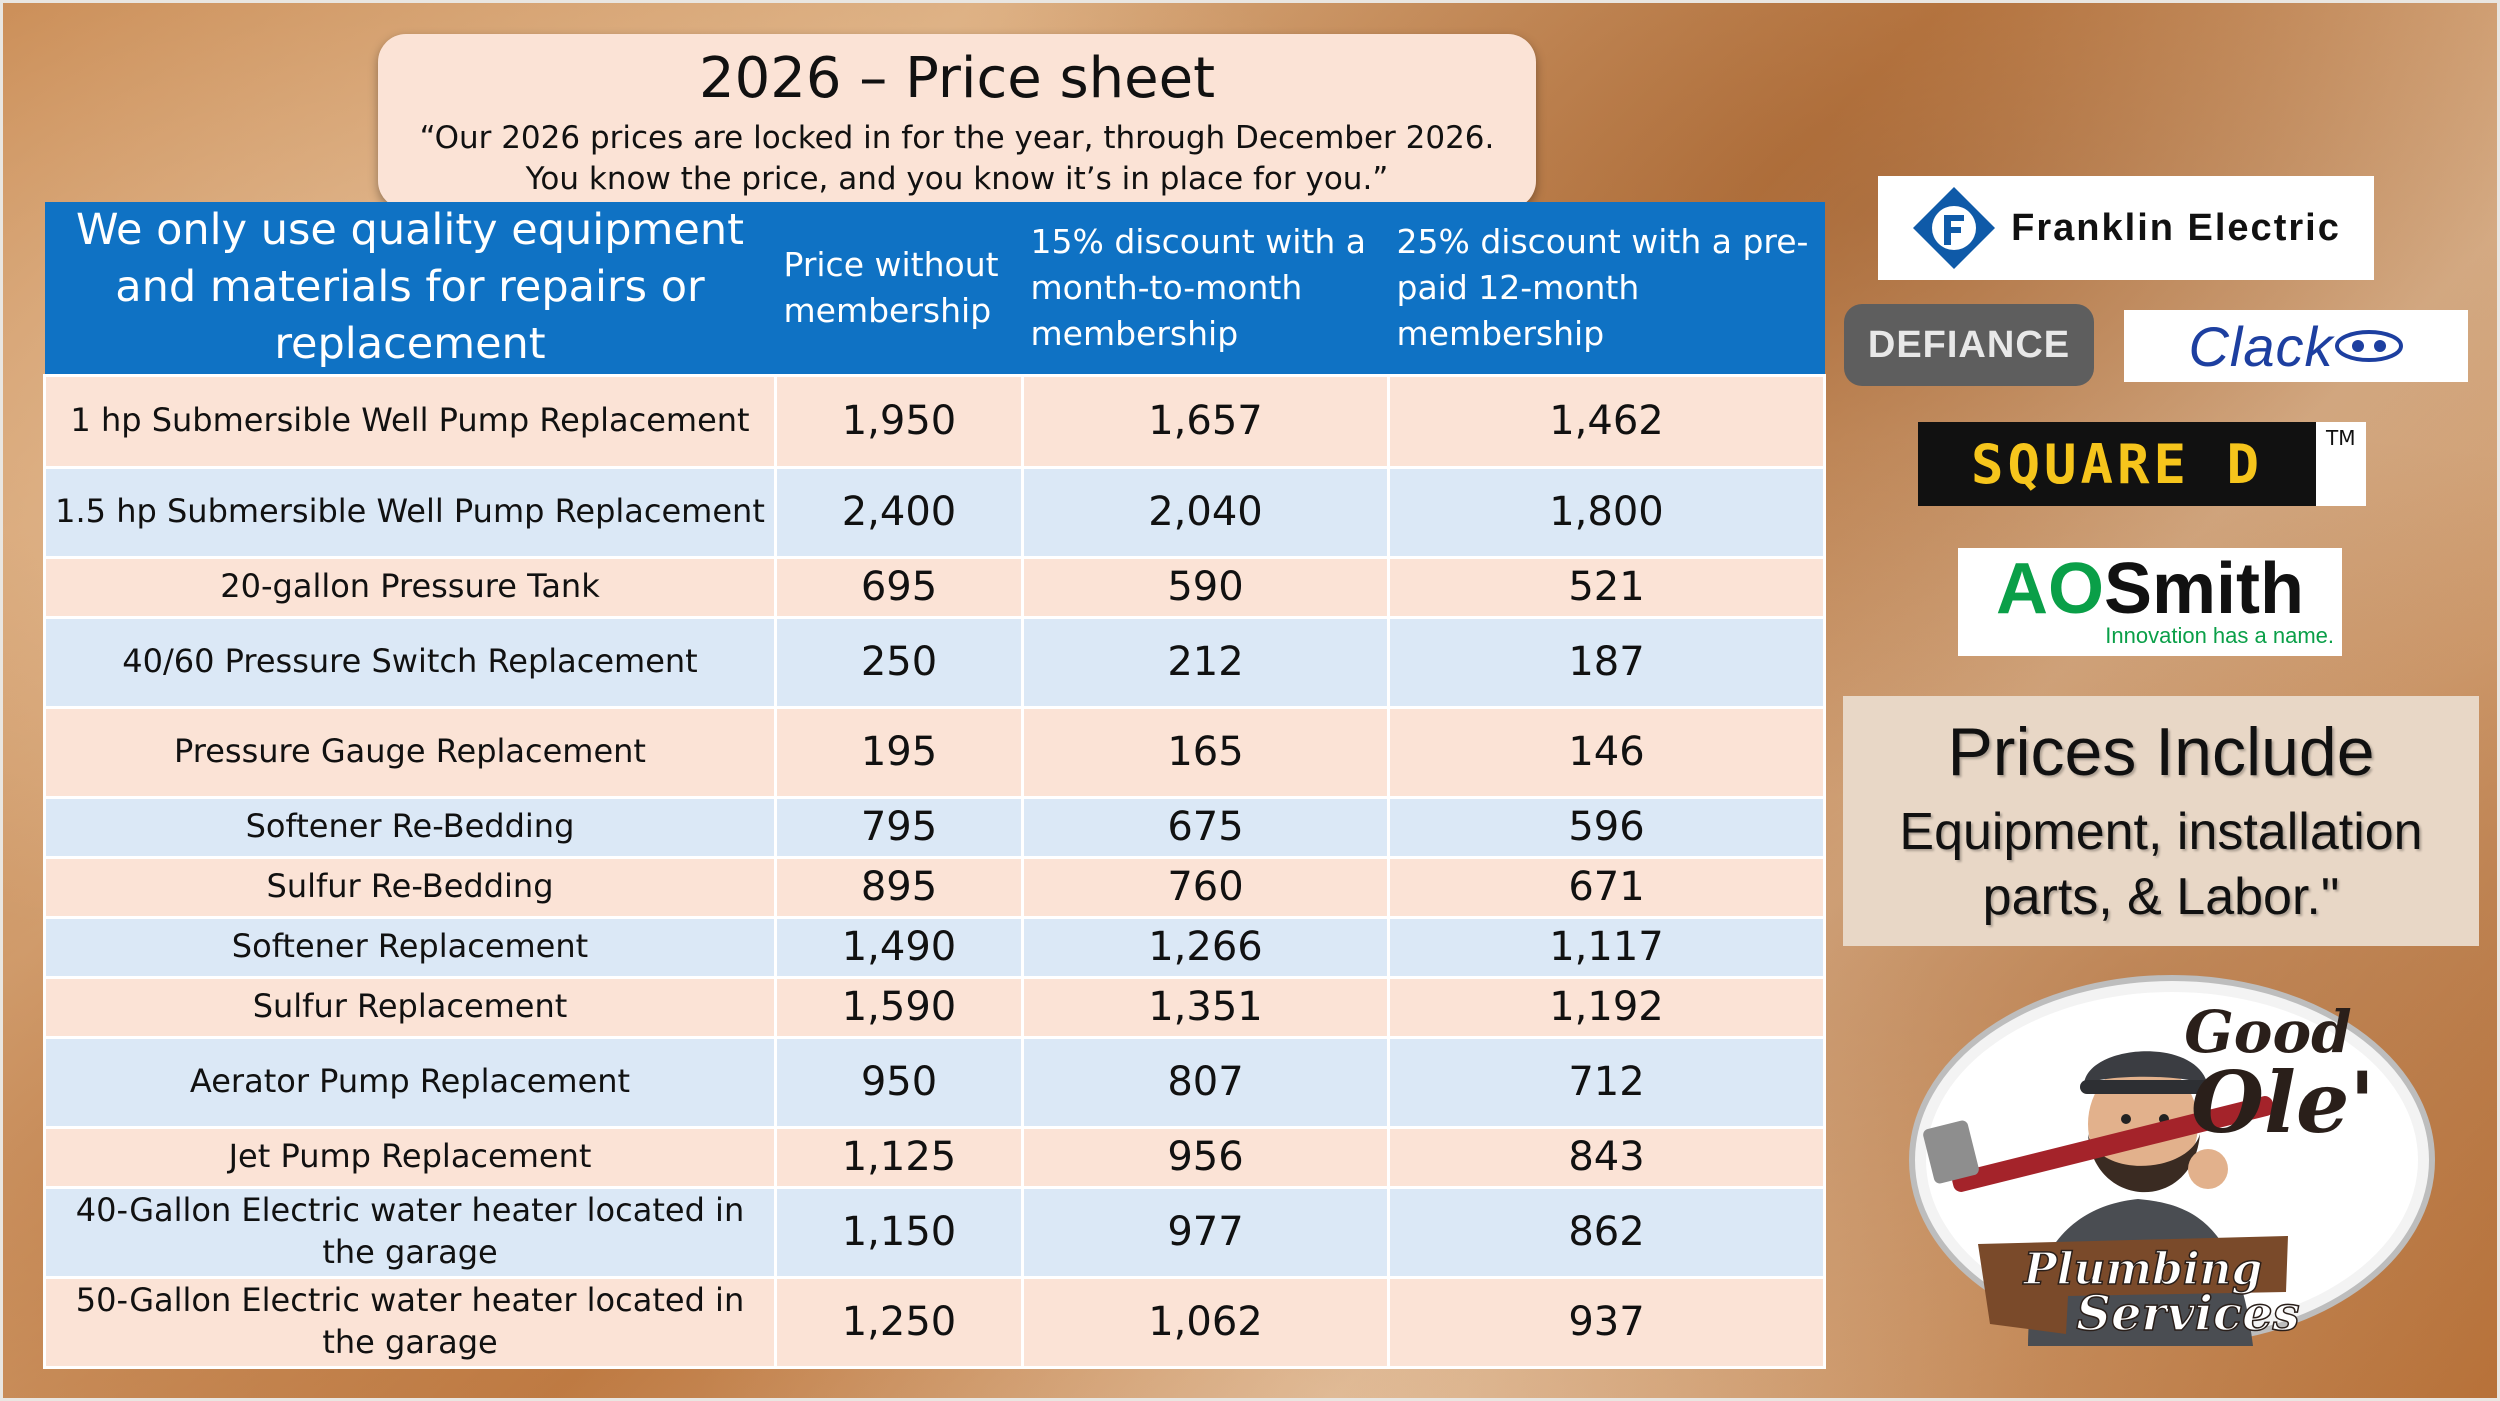  I want to click on monthly-price-cell: 760, so click(1205, 887).